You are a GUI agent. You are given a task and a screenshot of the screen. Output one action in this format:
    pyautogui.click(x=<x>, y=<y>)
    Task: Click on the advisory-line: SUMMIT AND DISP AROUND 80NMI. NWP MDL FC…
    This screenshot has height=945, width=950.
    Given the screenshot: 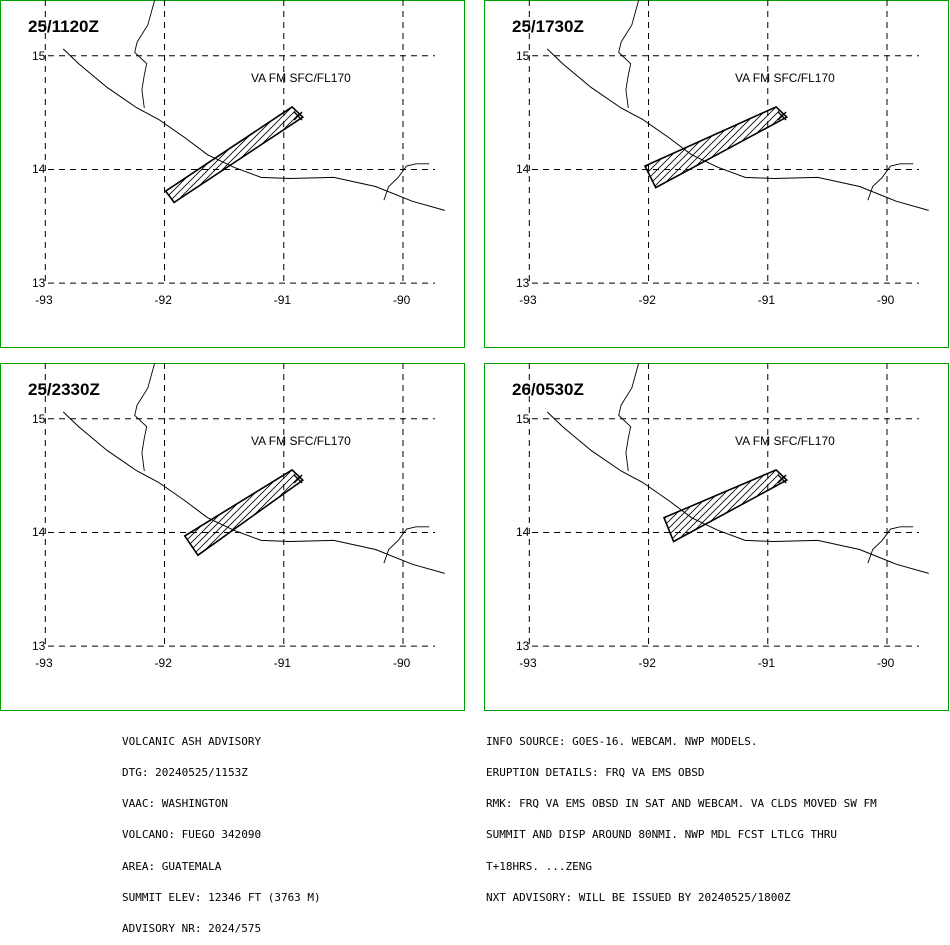 What is the action you would take?
    pyautogui.click(x=661, y=835)
    